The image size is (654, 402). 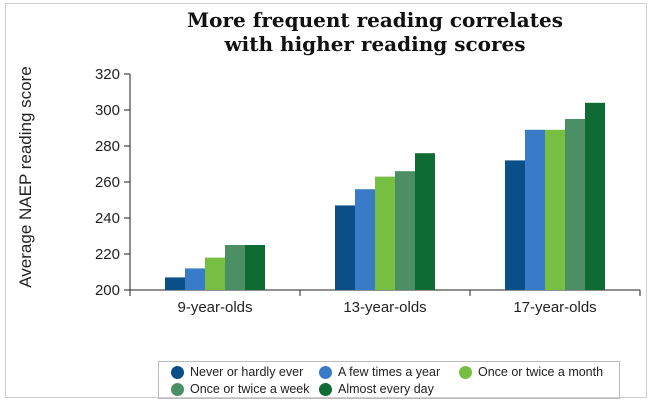 I want to click on legend-label-3: Once or twice a week, so click(x=250, y=389).